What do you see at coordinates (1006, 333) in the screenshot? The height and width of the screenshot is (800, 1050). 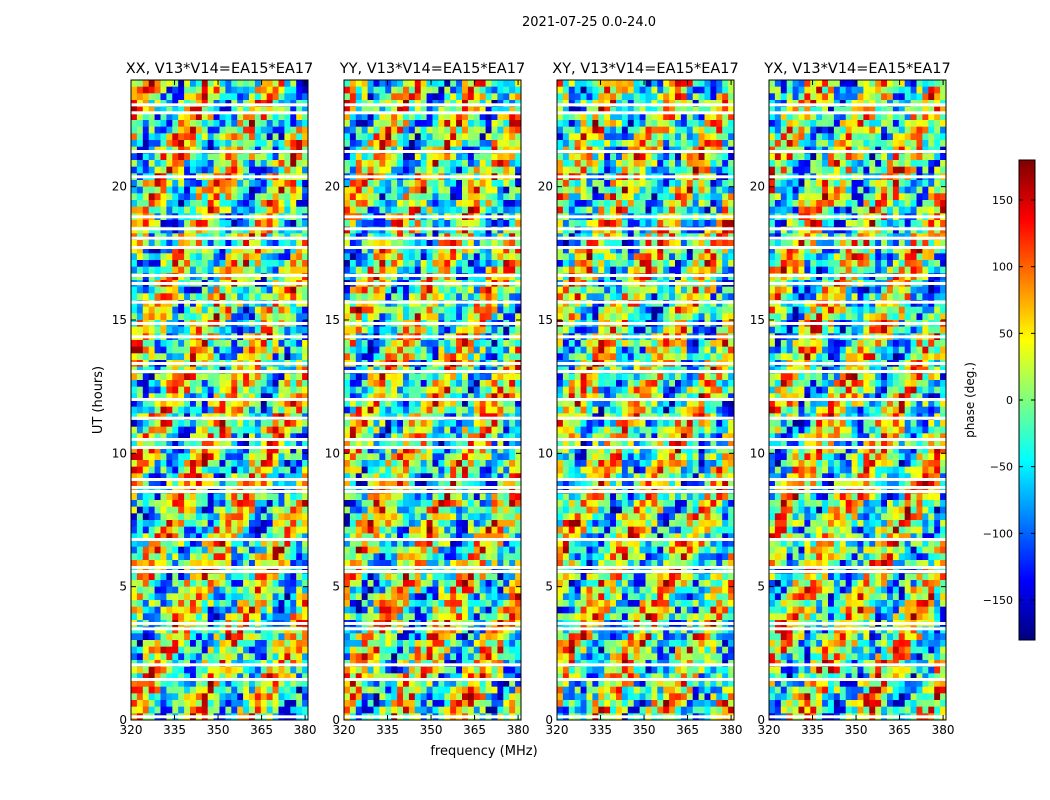 I see `colorbar-tick-label: 50` at bounding box center [1006, 333].